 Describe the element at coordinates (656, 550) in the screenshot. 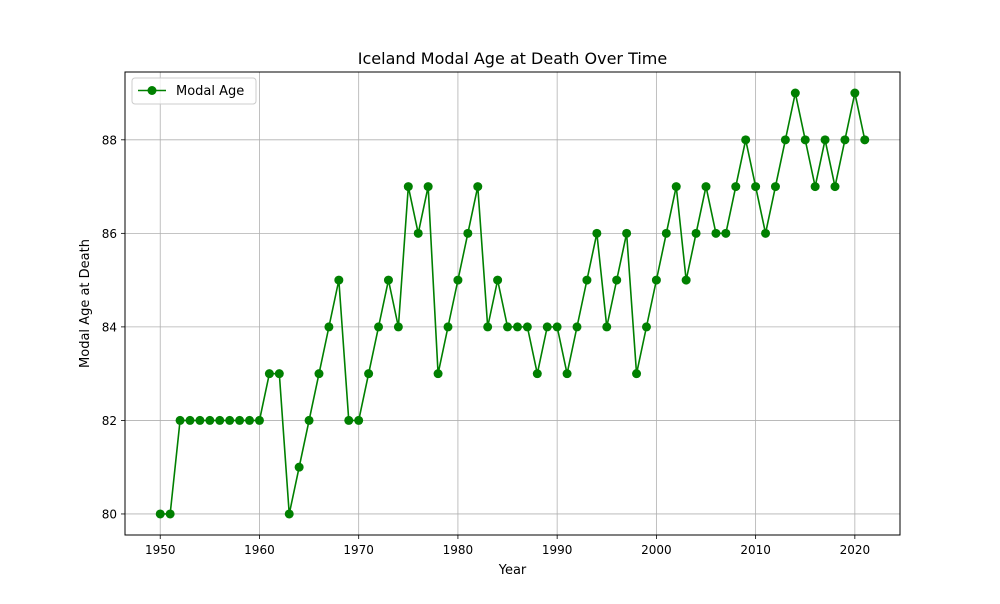

I see `x-tick-label: 2000` at that location.